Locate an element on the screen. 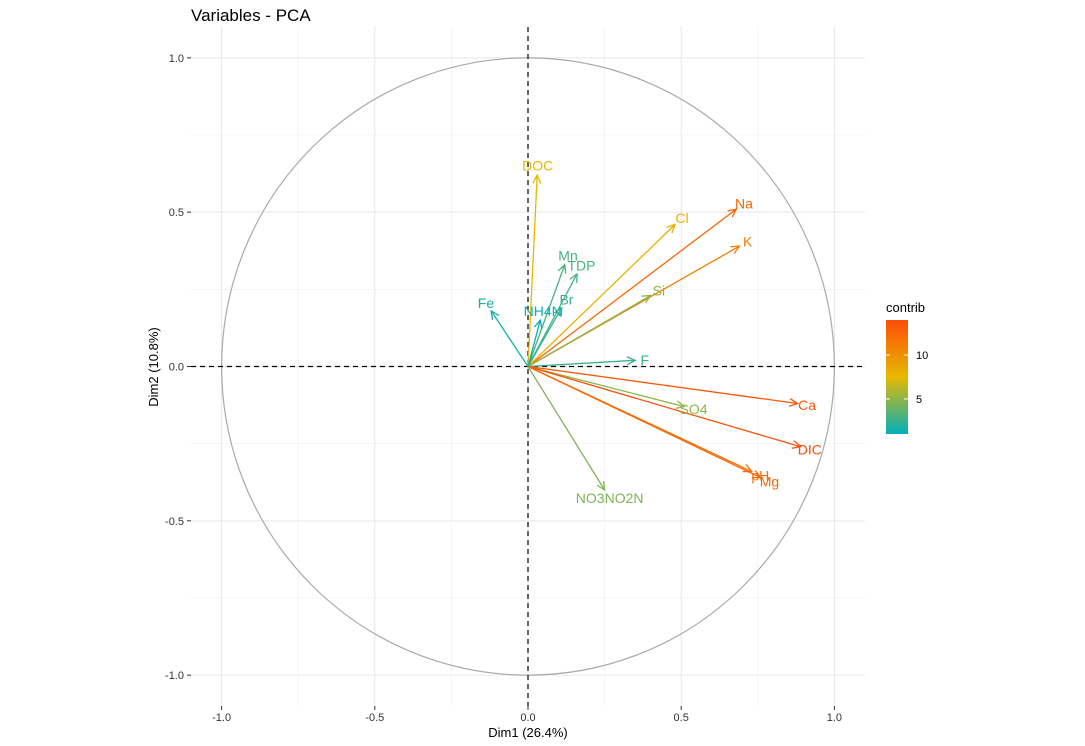 This screenshot has width=1085, height=746. arrow-na is located at coordinates (632, 288).